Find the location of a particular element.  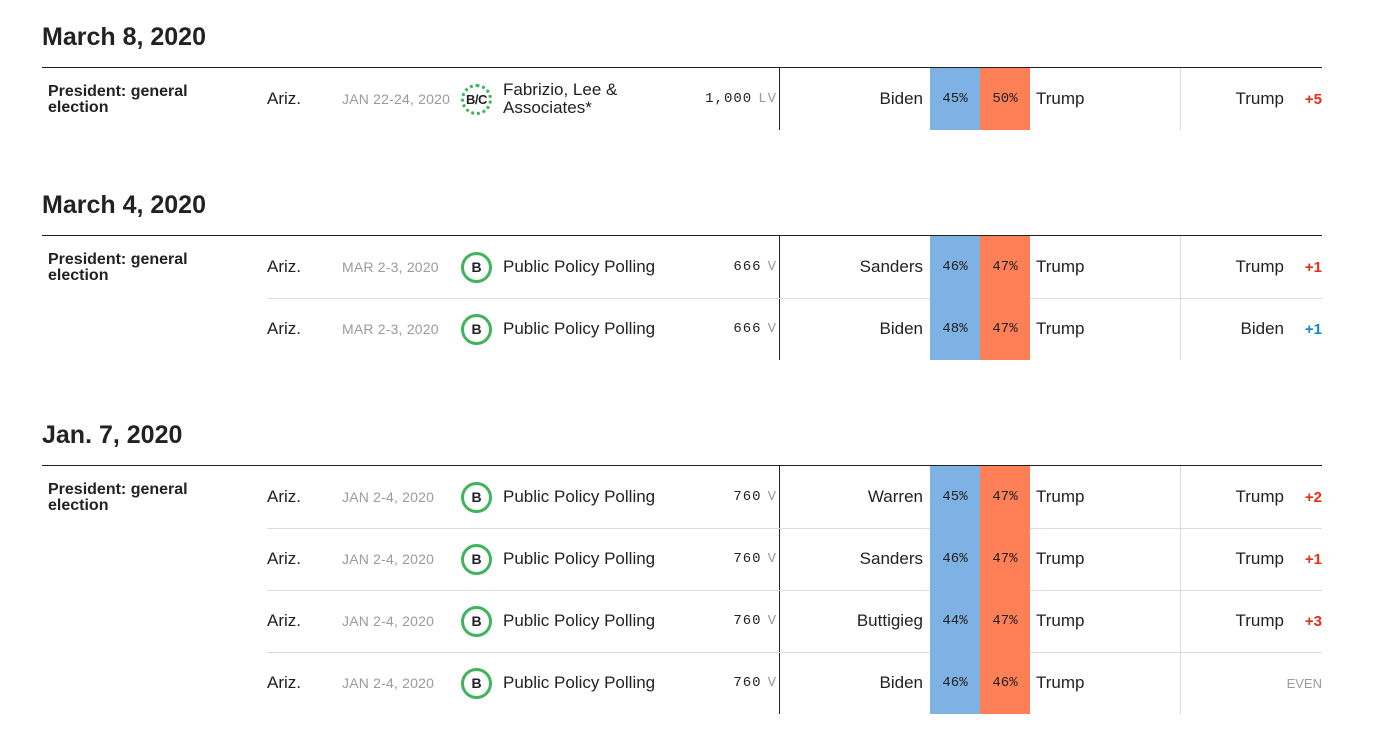

candidate-dem: Buttigieg is located at coordinates (889, 620).